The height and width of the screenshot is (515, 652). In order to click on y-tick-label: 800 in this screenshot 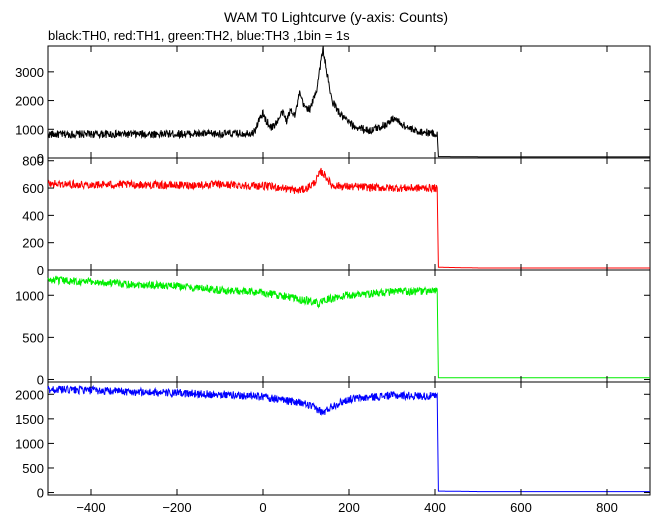, I will do `click(33, 161)`.